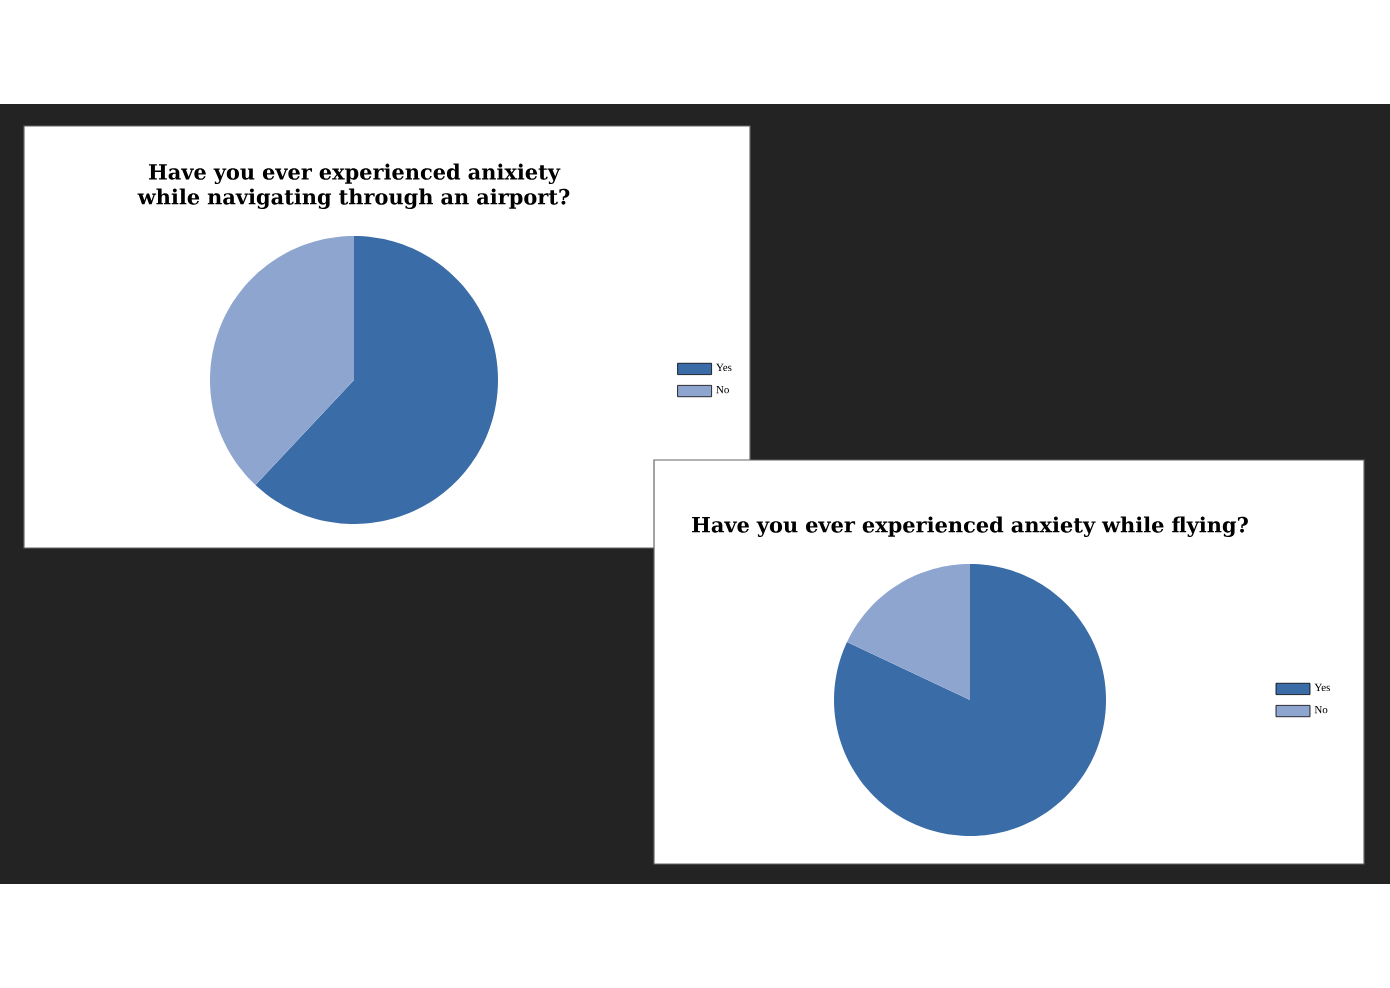 The image size is (1390, 988). I want to click on chart-title: Have you ever experienced anixiety while navigating through an airport?, so click(353, 186).